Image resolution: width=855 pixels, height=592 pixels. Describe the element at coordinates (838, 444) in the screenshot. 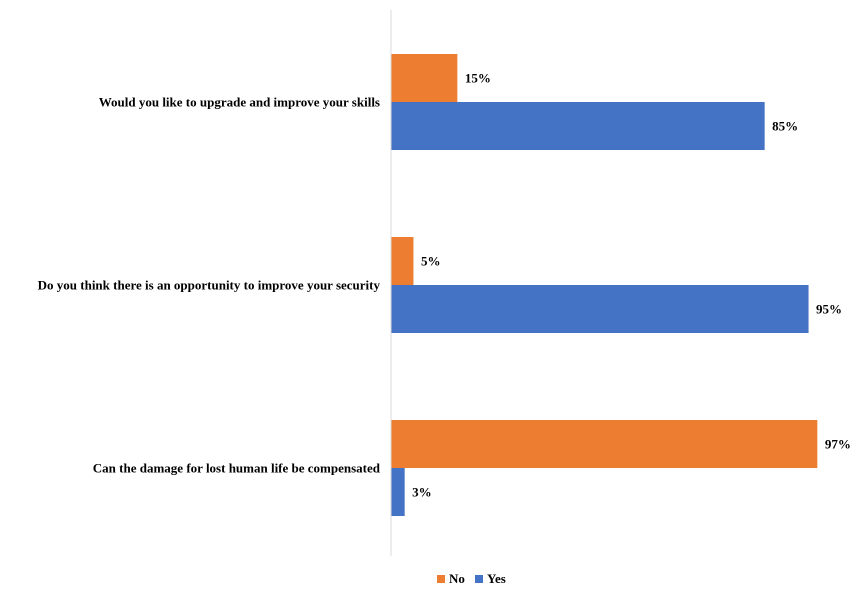

I see `data-label: 97%` at that location.